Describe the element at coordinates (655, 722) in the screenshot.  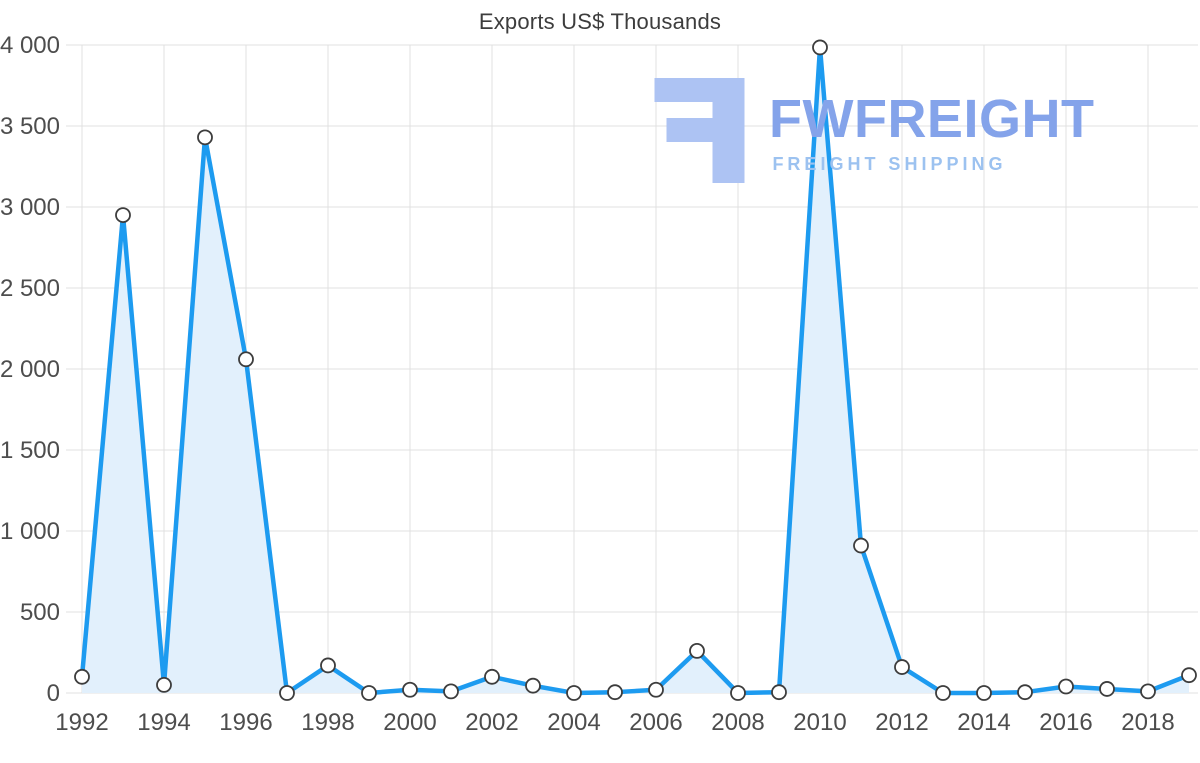
I see `x-axis-tick-label: 2006` at that location.